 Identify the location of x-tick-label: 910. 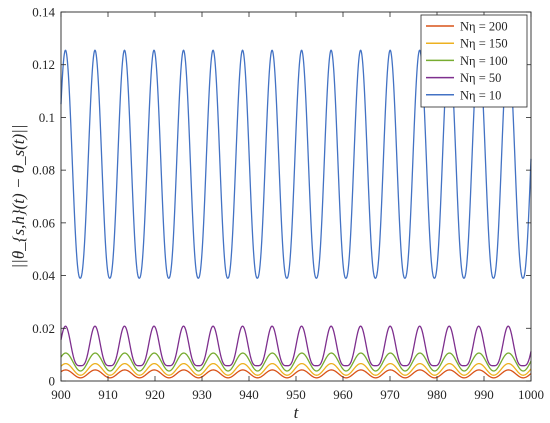
(108, 394).